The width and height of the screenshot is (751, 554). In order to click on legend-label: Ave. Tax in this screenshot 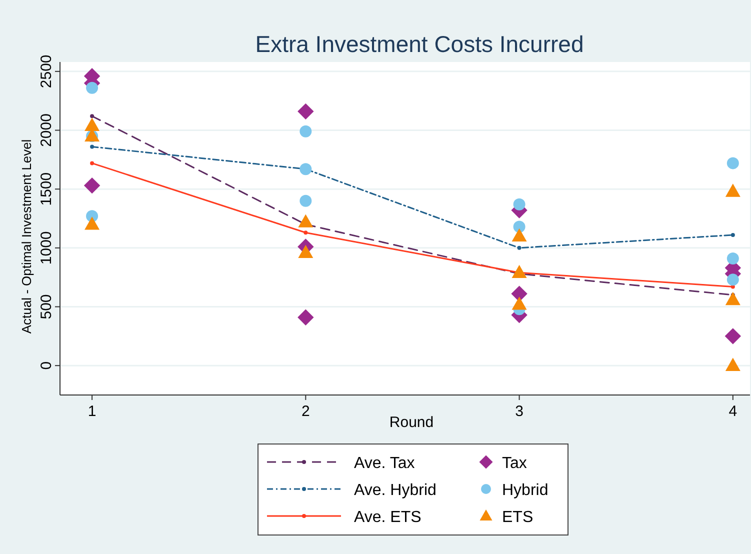, I will do `click(384, 463)`.